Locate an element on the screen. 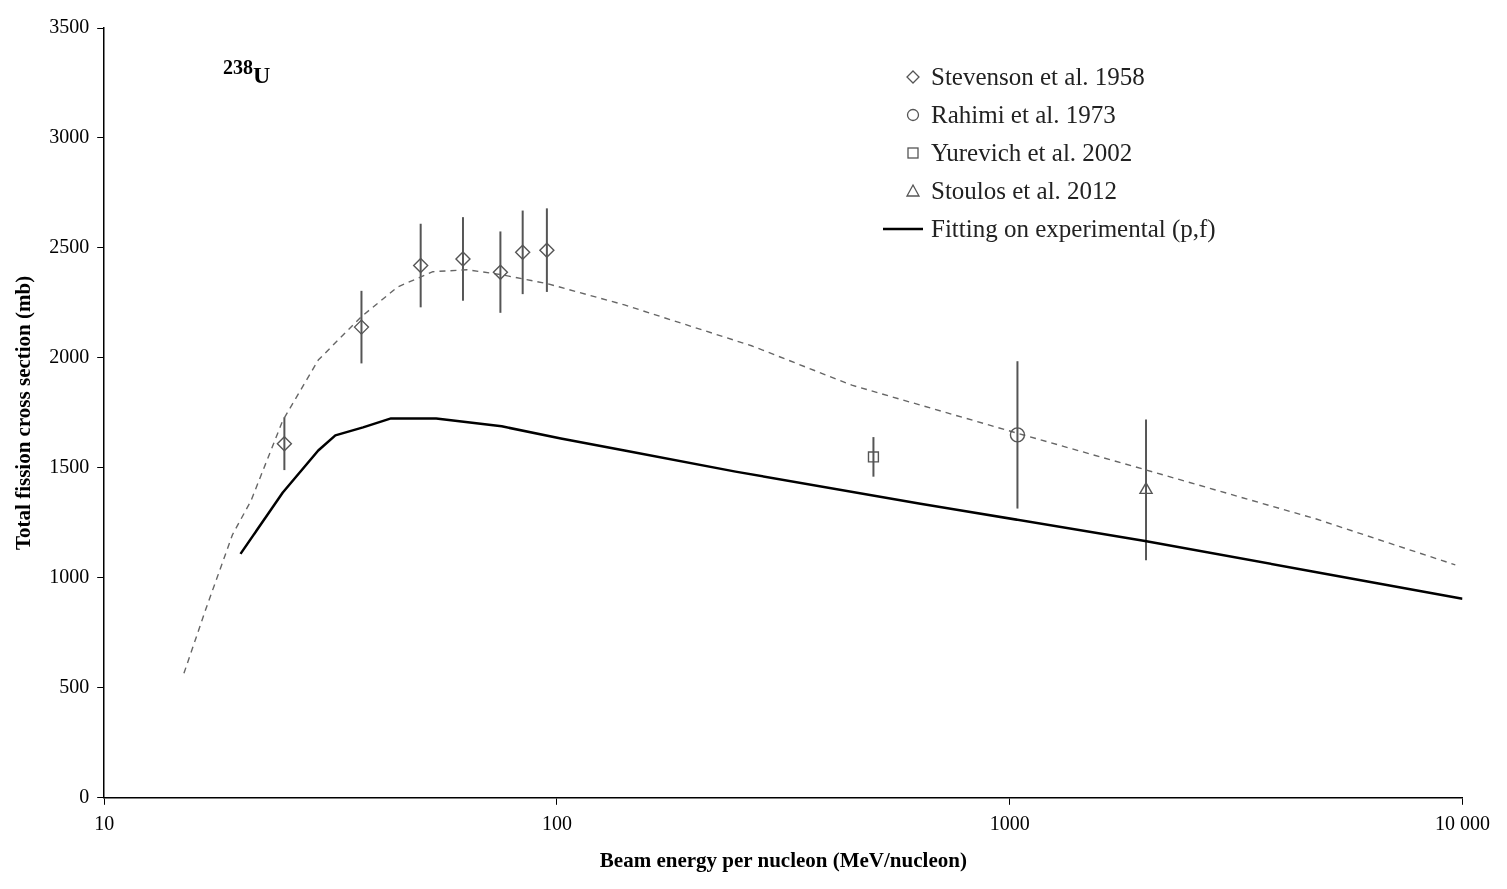 This screenshot has height=889, width=1507. x-tick-label: 1000 is located at coordinates (1009, 823).